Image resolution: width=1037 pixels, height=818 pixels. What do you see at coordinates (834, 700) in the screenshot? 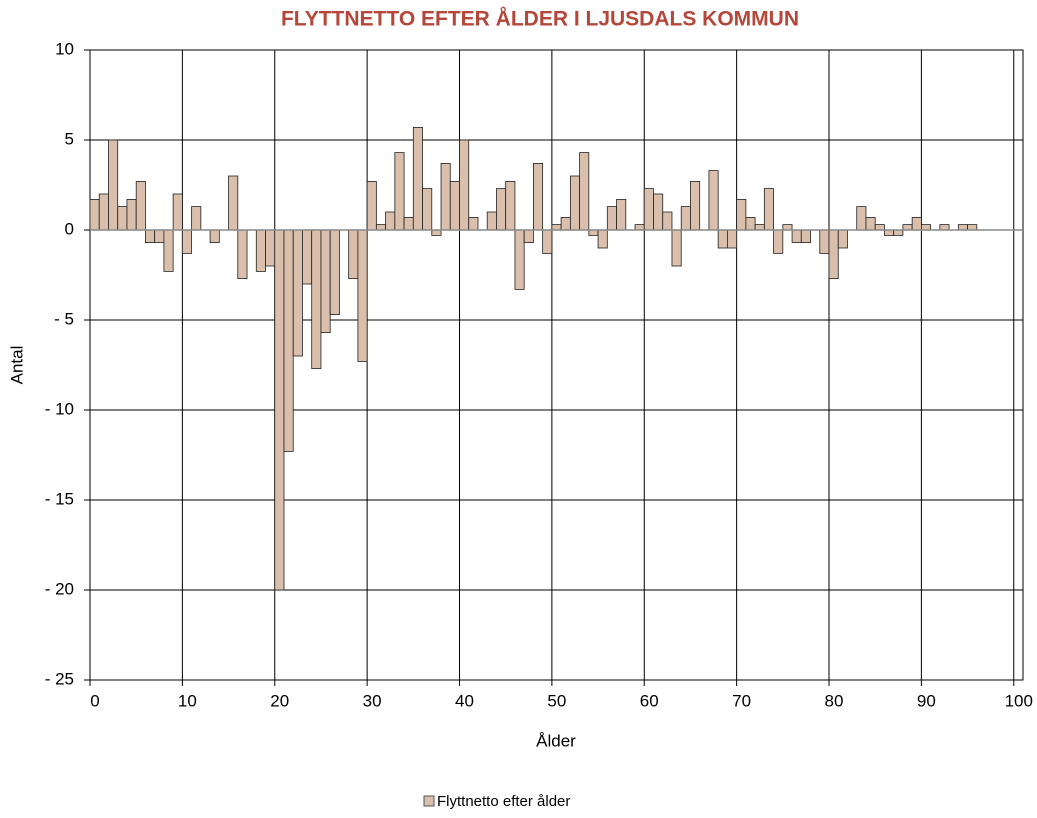
I see `x-tick-label: 80` at bounding box center [834, 700].